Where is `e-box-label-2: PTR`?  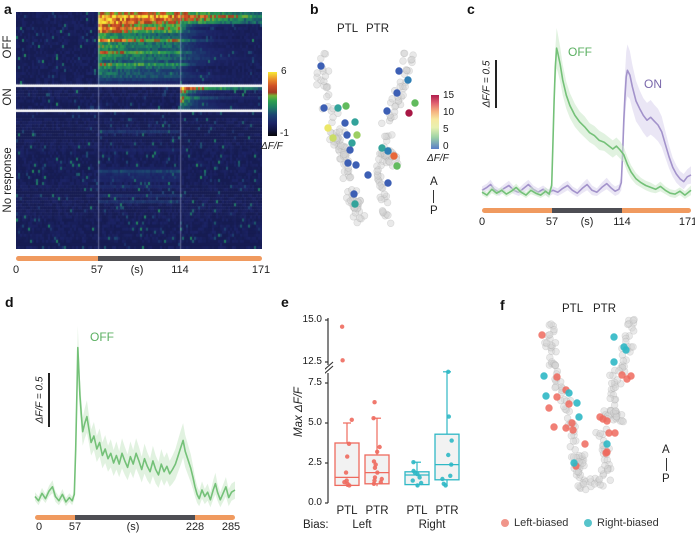
e-box-label-2: PTR is located at coordinates (377, 511).